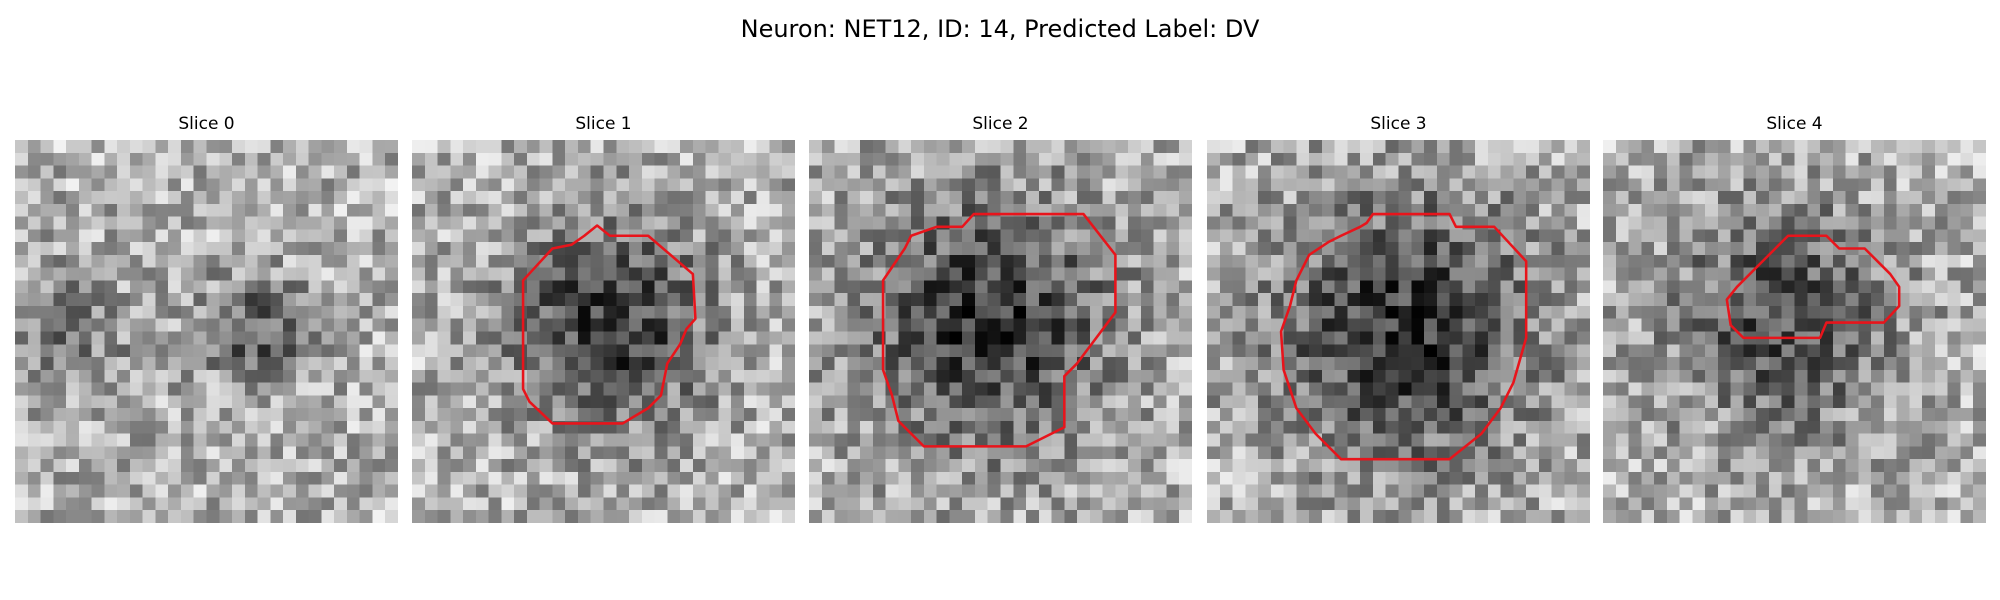  I want to click on panel-title: Slice 1, so click(603, 124).